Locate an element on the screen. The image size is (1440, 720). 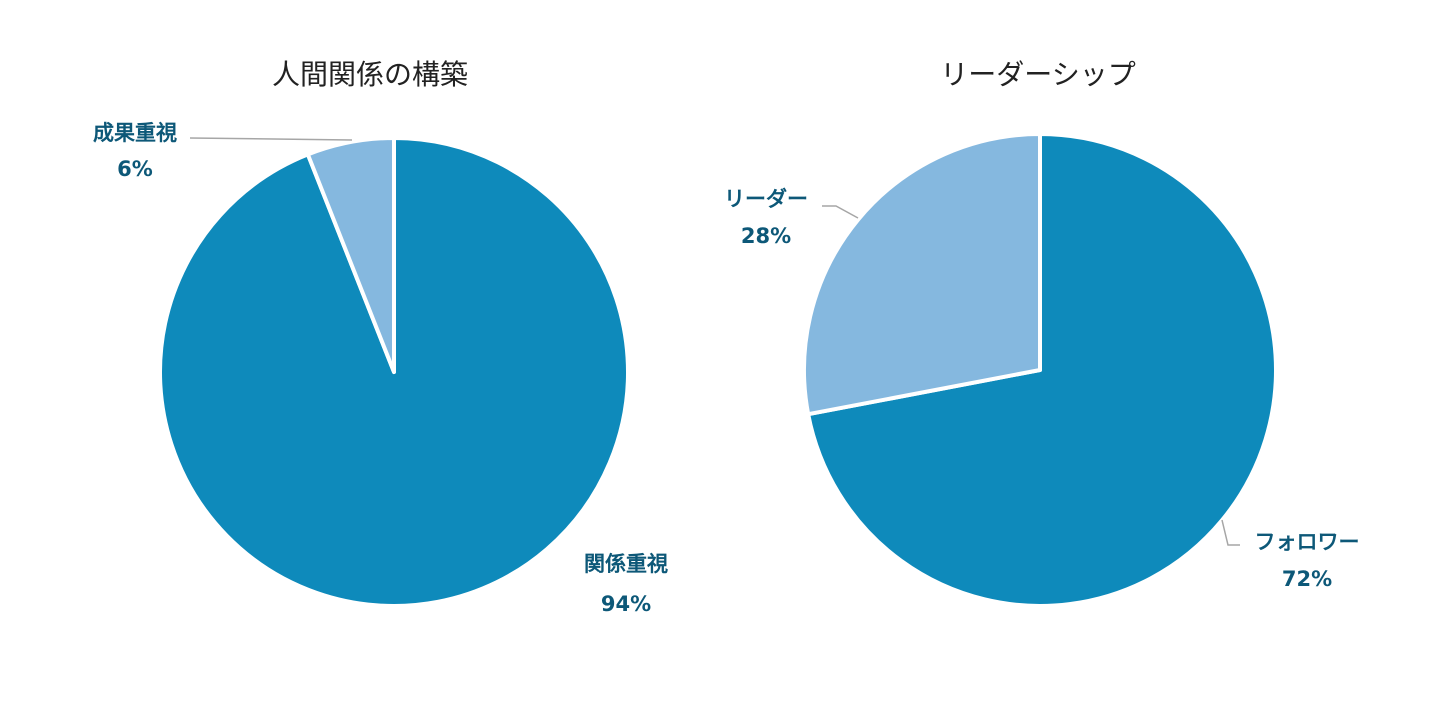
slice-name-label: リーダー is located at coordinates (766, 199).